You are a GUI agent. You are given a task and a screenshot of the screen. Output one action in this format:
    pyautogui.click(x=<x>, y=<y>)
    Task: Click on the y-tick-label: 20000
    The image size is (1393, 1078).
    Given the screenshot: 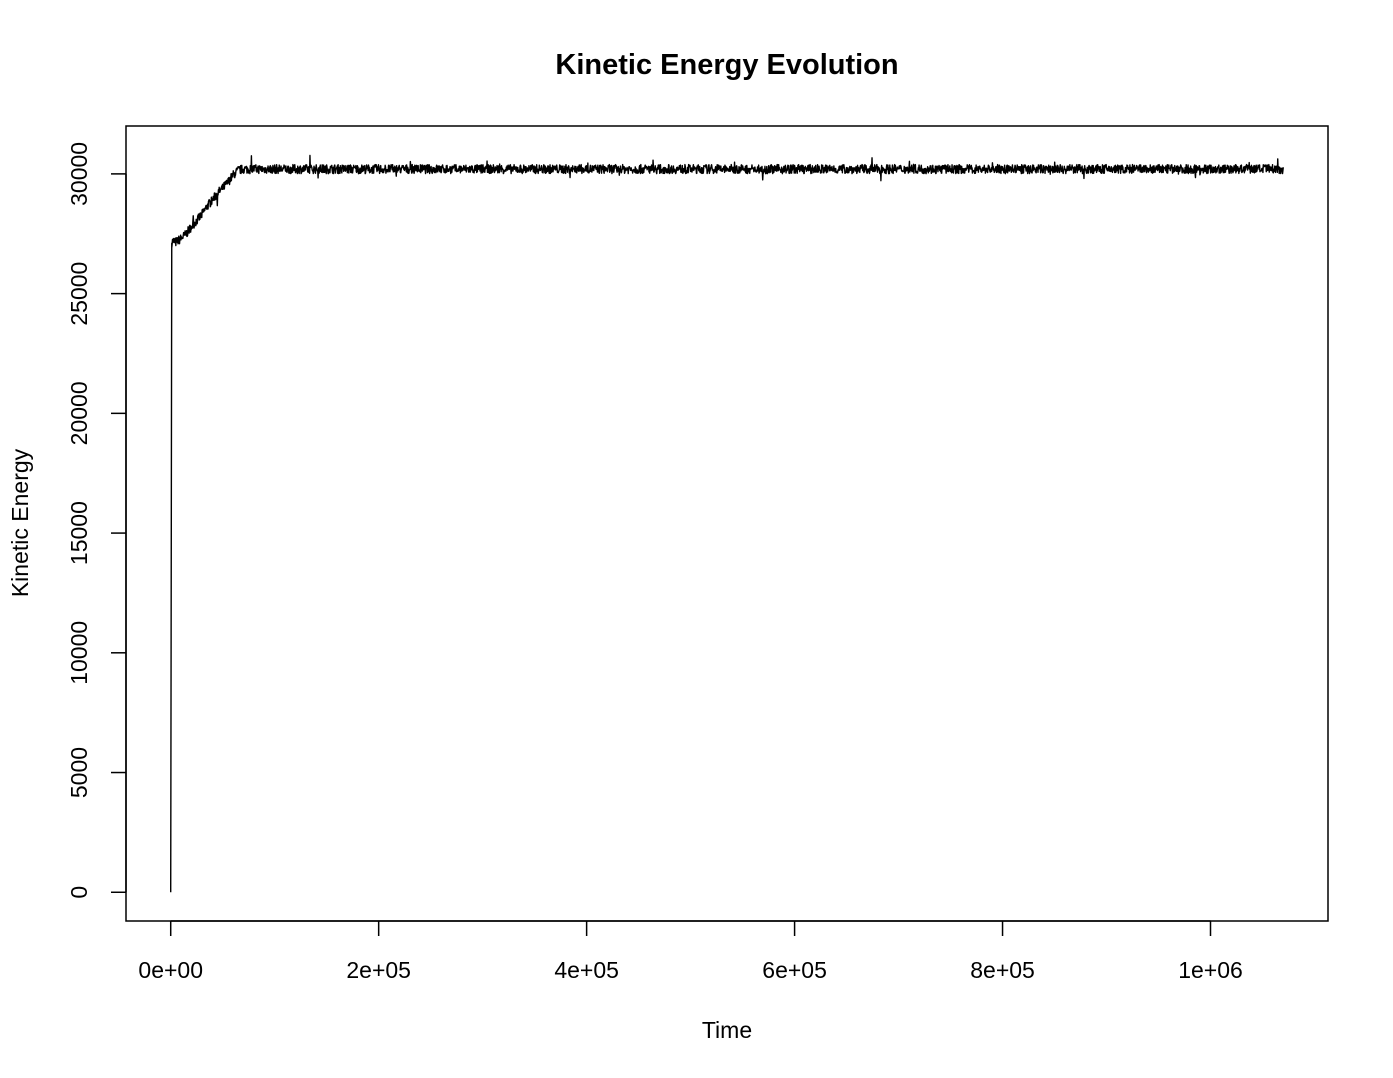 What is the action you would take?
    pyautogui.click(x=79, y=413)
    